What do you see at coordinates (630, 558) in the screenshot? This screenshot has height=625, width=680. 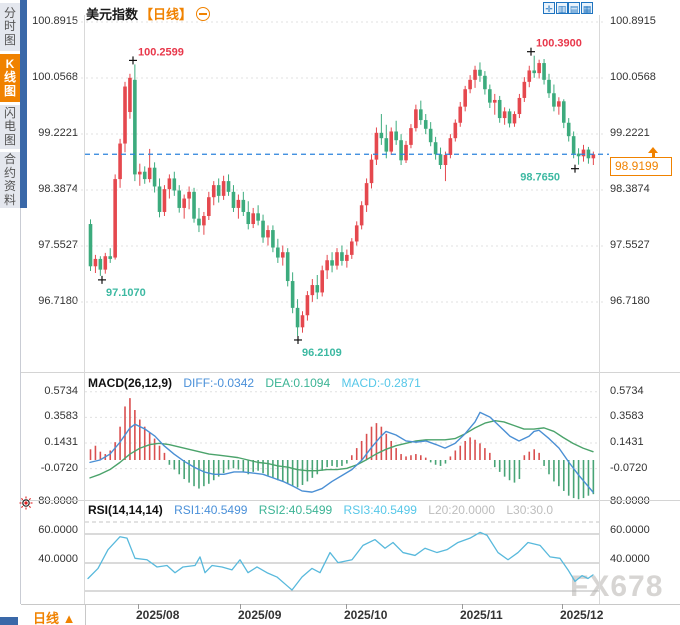 I see `rsi-scale-label: 40.0000` at bounding box center [630, 558].